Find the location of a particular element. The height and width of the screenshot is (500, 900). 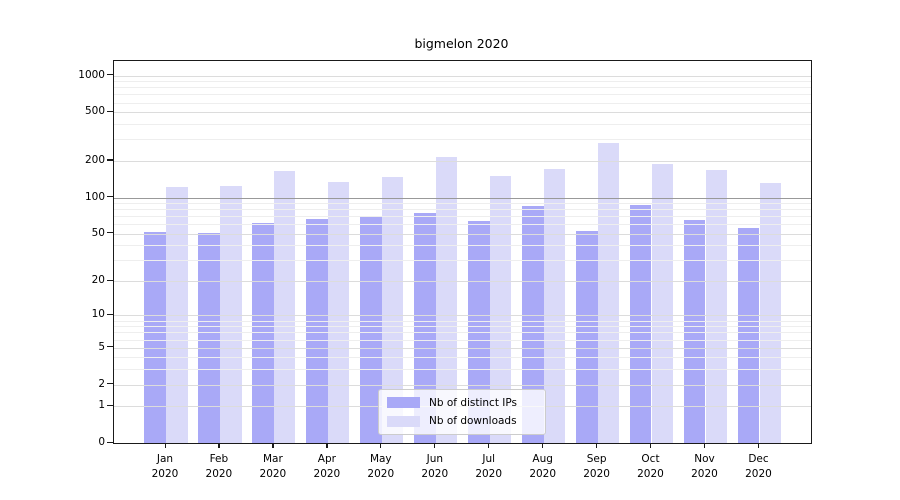

legend: Nb of distinct IPs Nb of downloads is located at coordinates (462, 412).